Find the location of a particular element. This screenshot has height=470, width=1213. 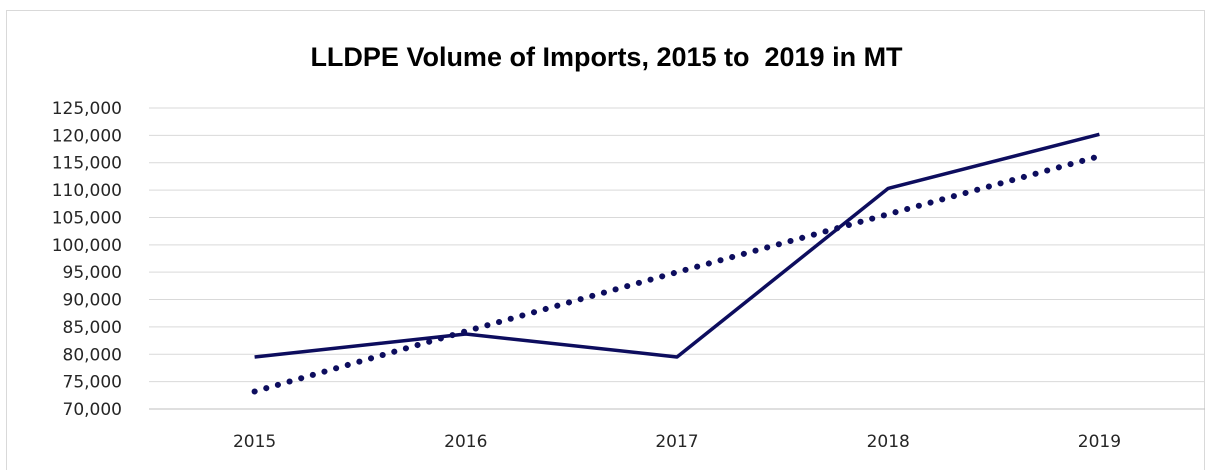

y-tick-label: 70,000 is located at coordinates (92, 410).